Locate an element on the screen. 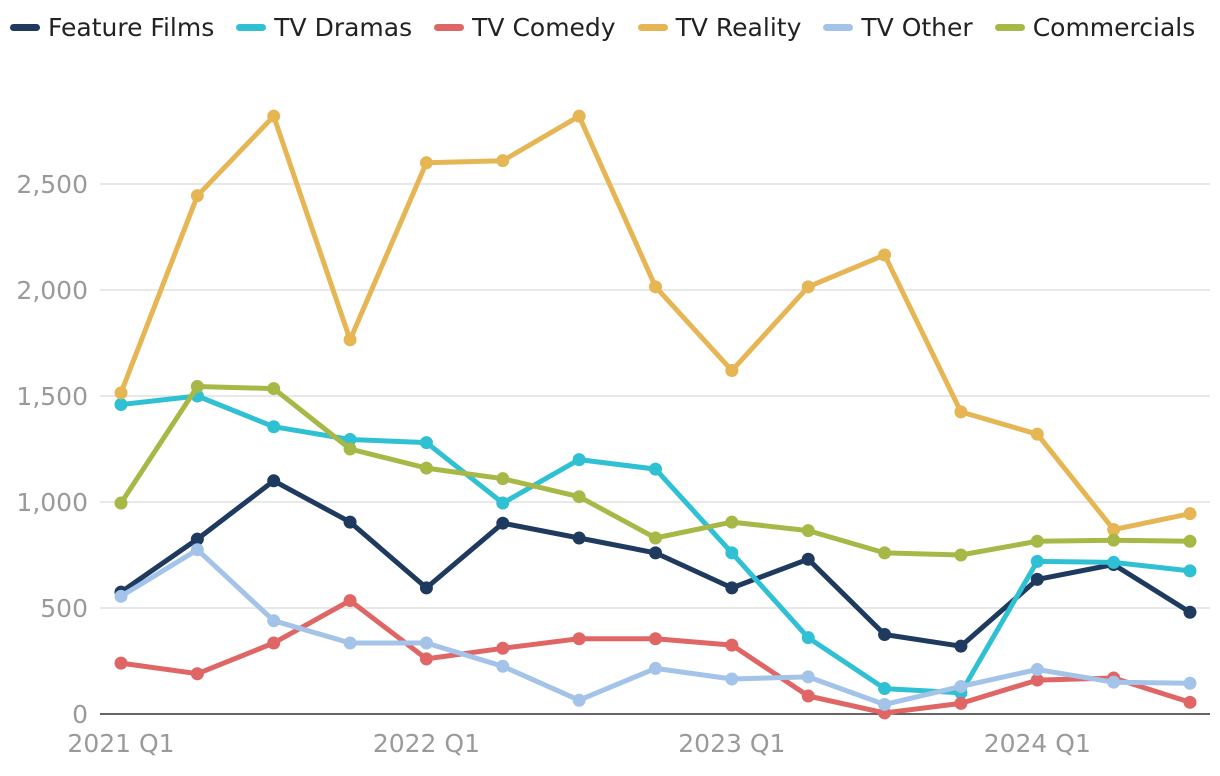 Image resolution: width=1220 pixels, height=776 pixels. legend-item-tv-reality: TV Reality is located at coordinates (719, 27).